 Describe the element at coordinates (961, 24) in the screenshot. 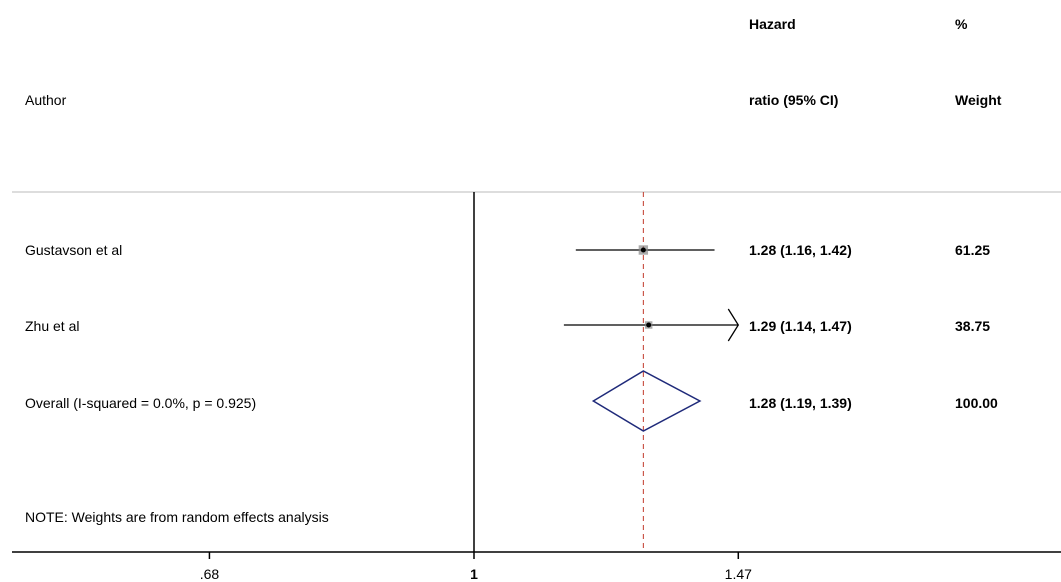

I see `weight-header-line1: %` at that location.